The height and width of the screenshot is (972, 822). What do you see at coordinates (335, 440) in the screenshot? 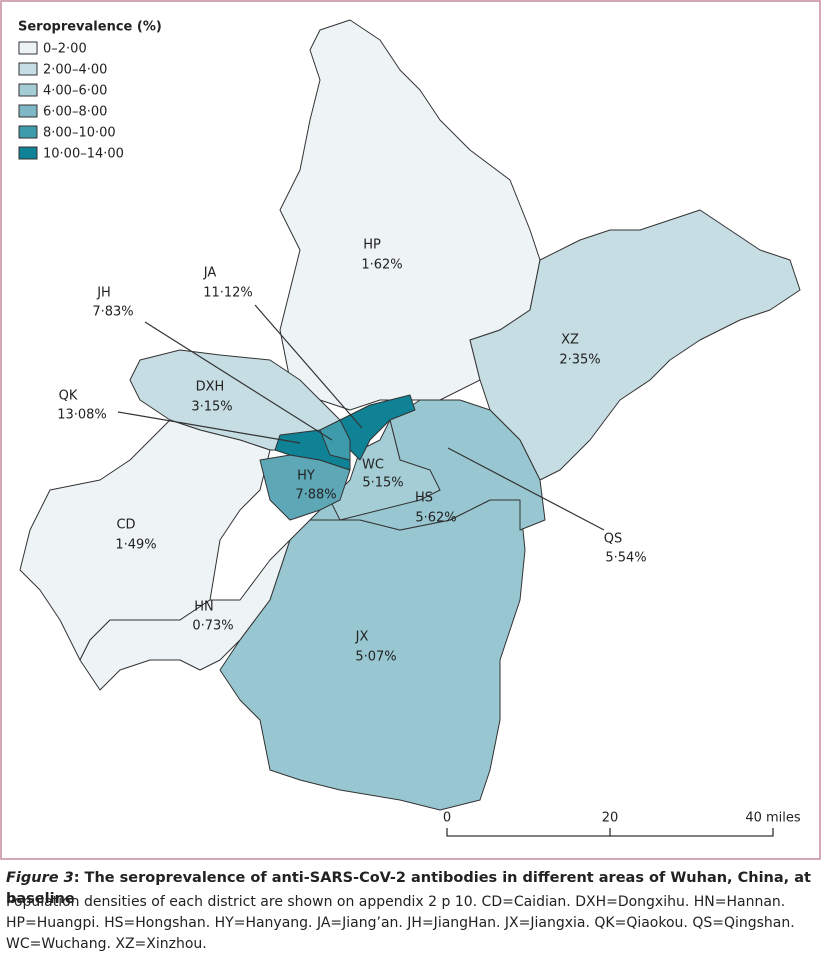
I see `district-jh` at bounding box center [335, 440].